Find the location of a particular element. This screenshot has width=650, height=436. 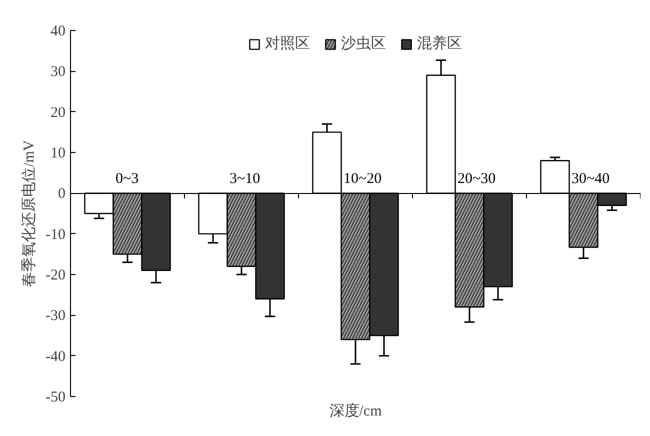

y-tick-label: 0 is located at coordinates (62, 194).